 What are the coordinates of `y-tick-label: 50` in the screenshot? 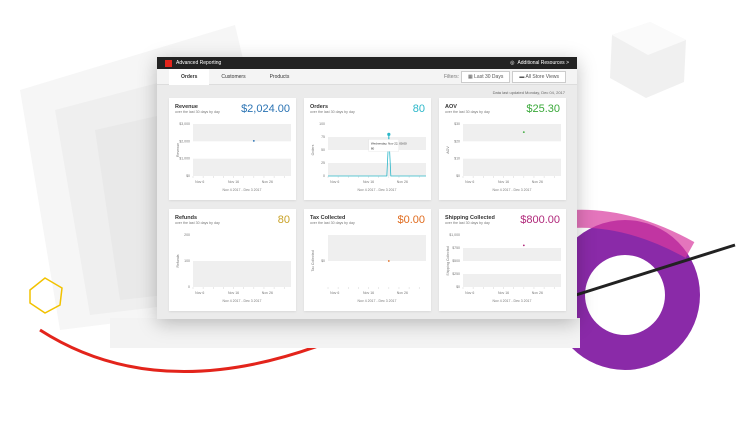 It's located at (323, 150).